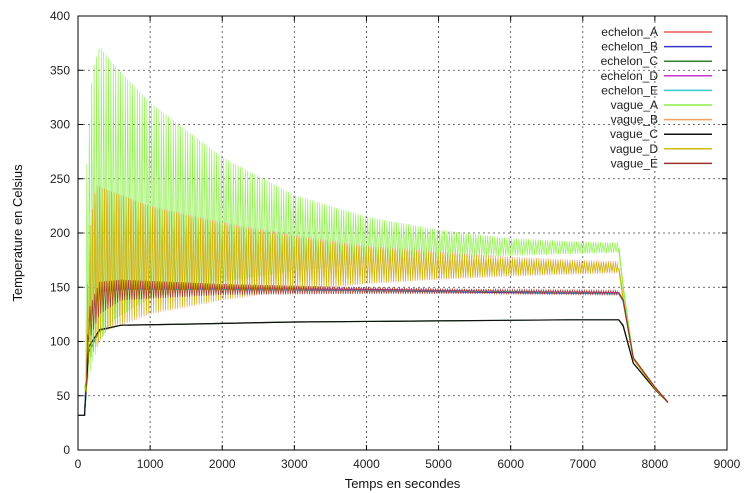  I want to click on x-tick-label-1000: 1000, so click(150, 464).